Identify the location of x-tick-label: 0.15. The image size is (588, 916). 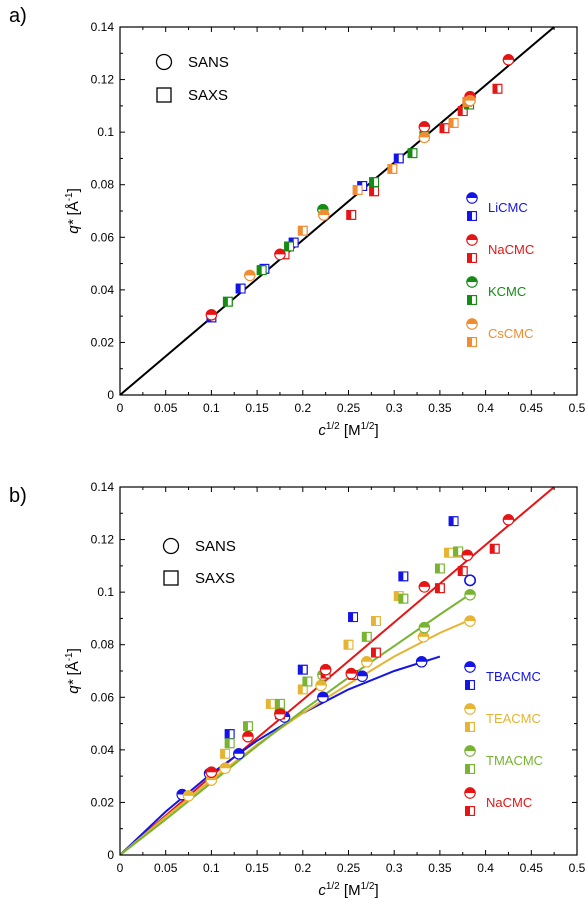
(257, 868).